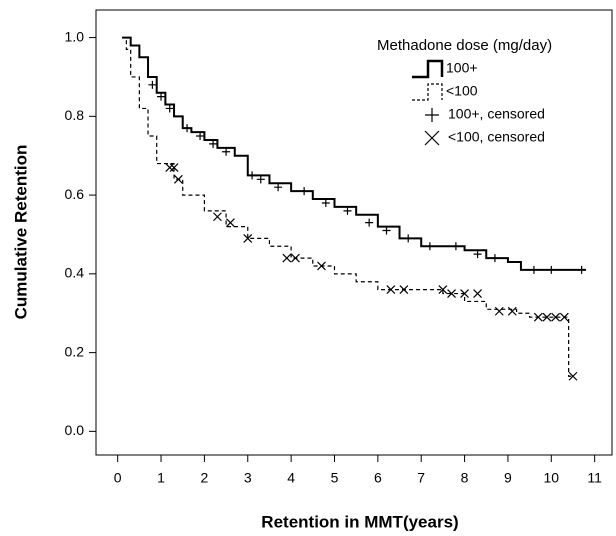  I want to click on y-tick-label: 0.0, so click(75, 430).